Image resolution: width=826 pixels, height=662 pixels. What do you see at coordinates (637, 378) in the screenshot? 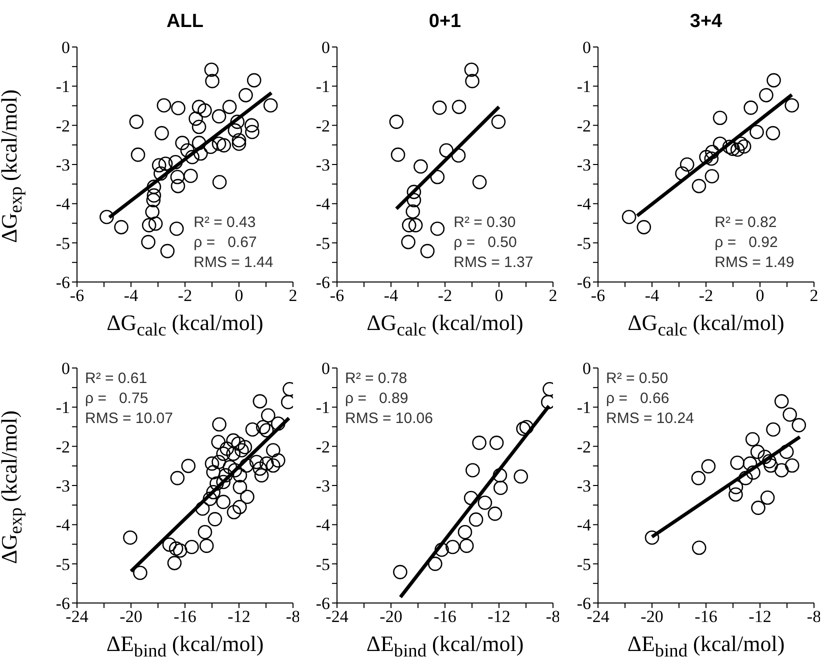
I see `annotation: R² = 0.50` at bounding box center [637, 378].